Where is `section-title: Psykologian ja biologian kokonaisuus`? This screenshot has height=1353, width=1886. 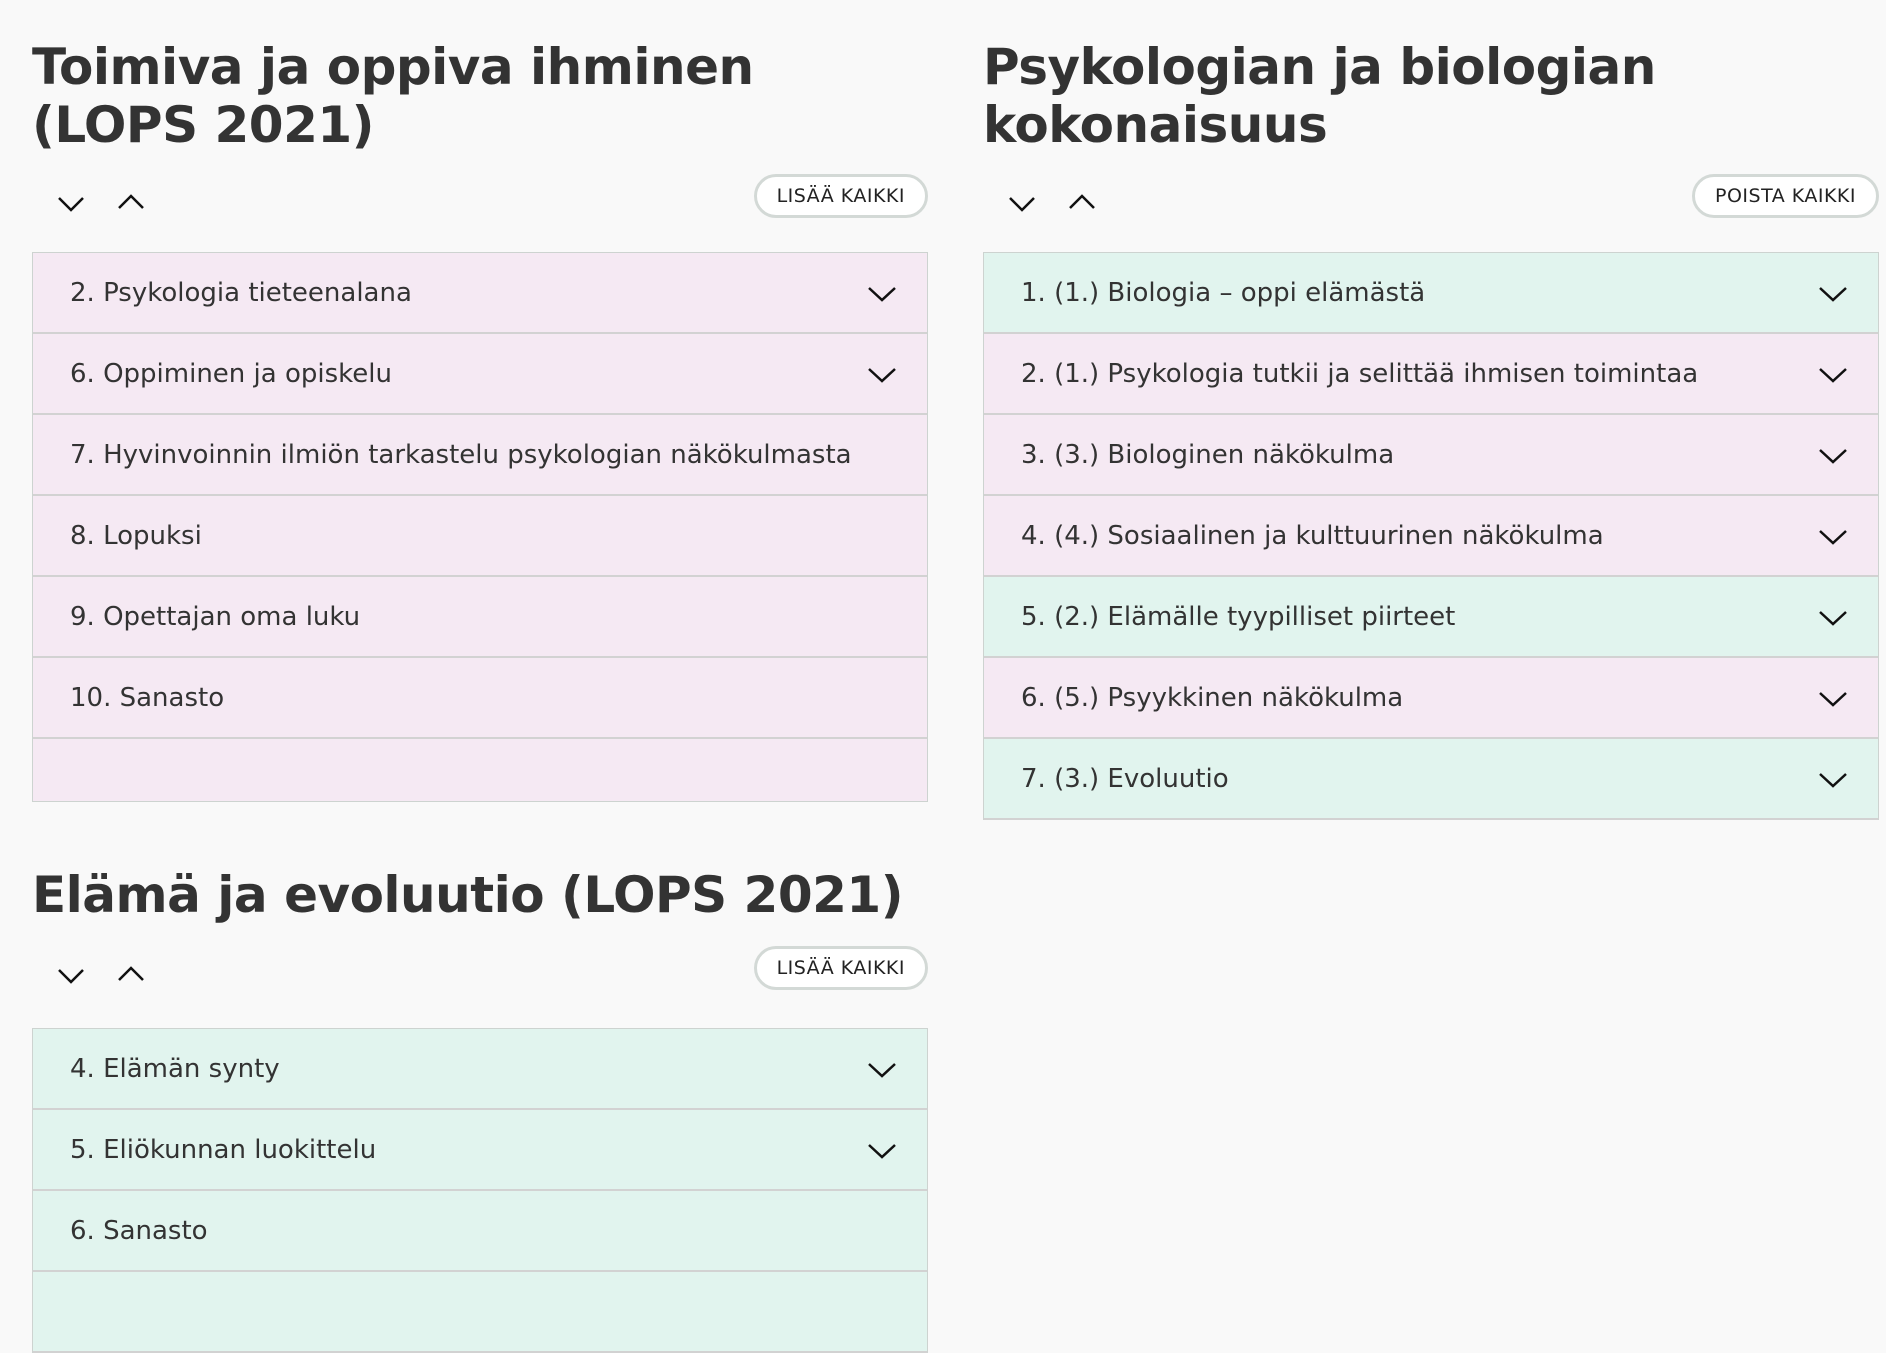
section-title: Psykologian ja biologian kokonaisuus is located at coordinates (1319, 96).